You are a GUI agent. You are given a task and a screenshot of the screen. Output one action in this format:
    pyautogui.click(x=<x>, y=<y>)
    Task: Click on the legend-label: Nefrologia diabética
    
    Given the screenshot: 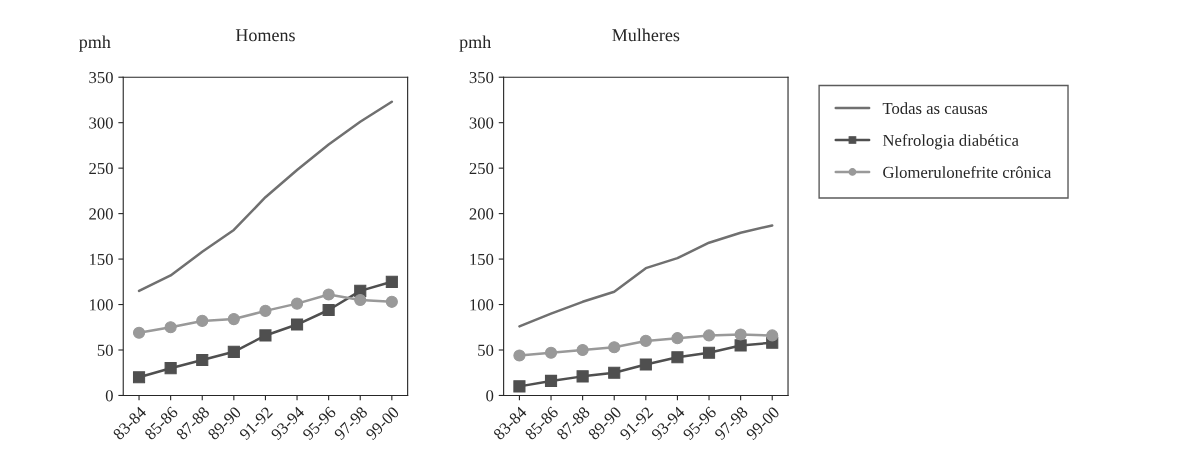 What is the action you would take?
    pyautogui.click(x=950, y=142)
    